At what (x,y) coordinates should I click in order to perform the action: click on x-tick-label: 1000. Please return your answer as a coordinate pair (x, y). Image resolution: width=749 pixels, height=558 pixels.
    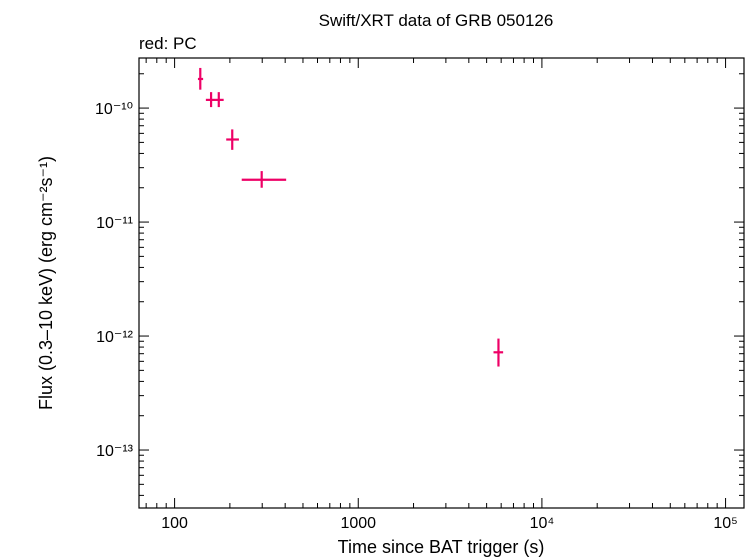
    Looking at the image, I should click on (358, 523).